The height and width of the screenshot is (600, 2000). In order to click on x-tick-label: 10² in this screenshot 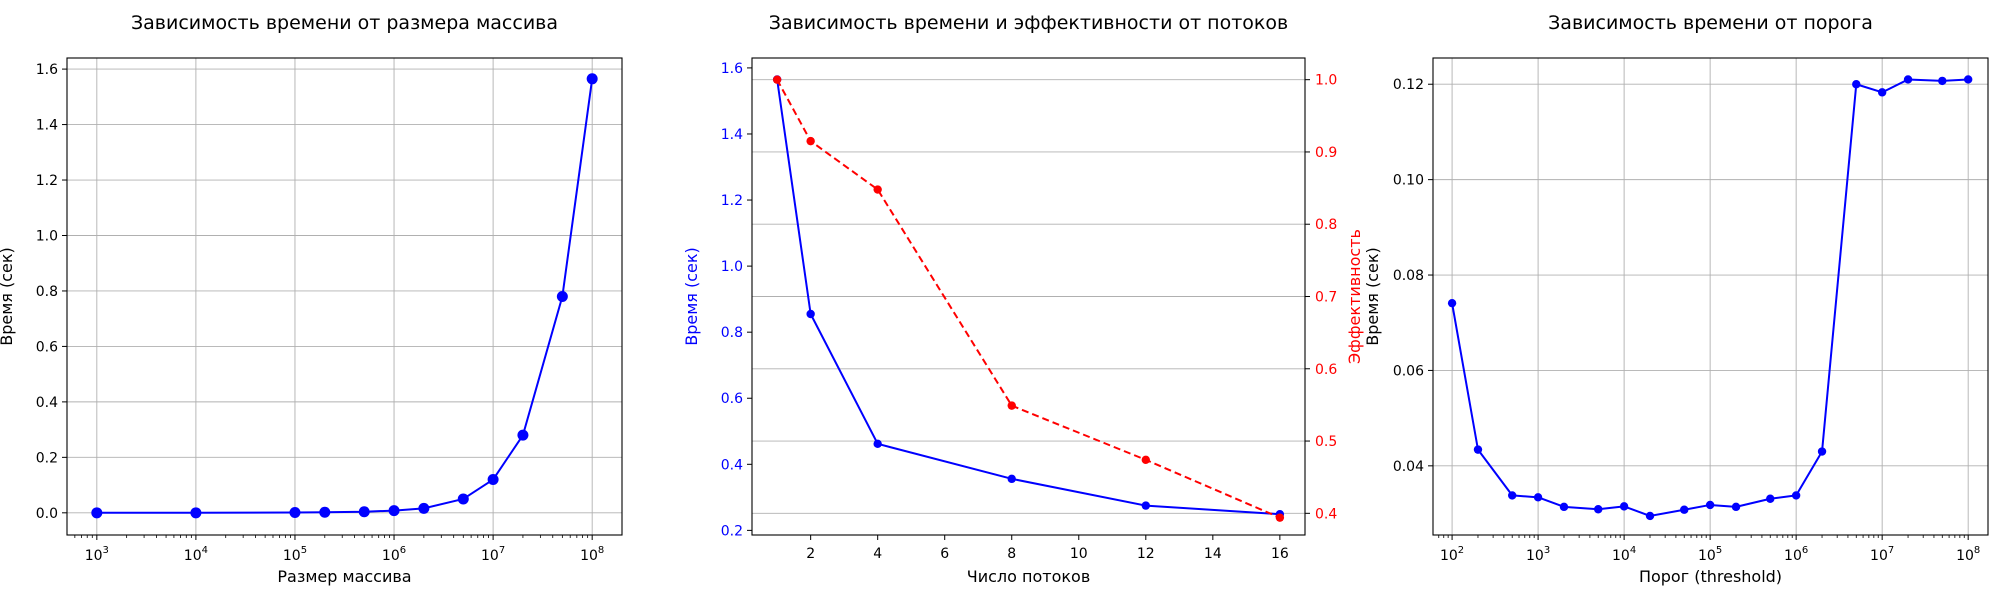, I will do `click(1452, 554)`.